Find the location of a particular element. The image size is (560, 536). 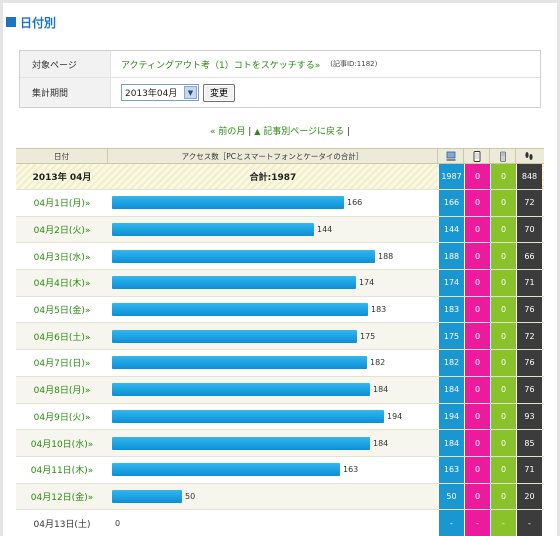

date-link: 04月11日(木)» is located at coordinates (62, 471).